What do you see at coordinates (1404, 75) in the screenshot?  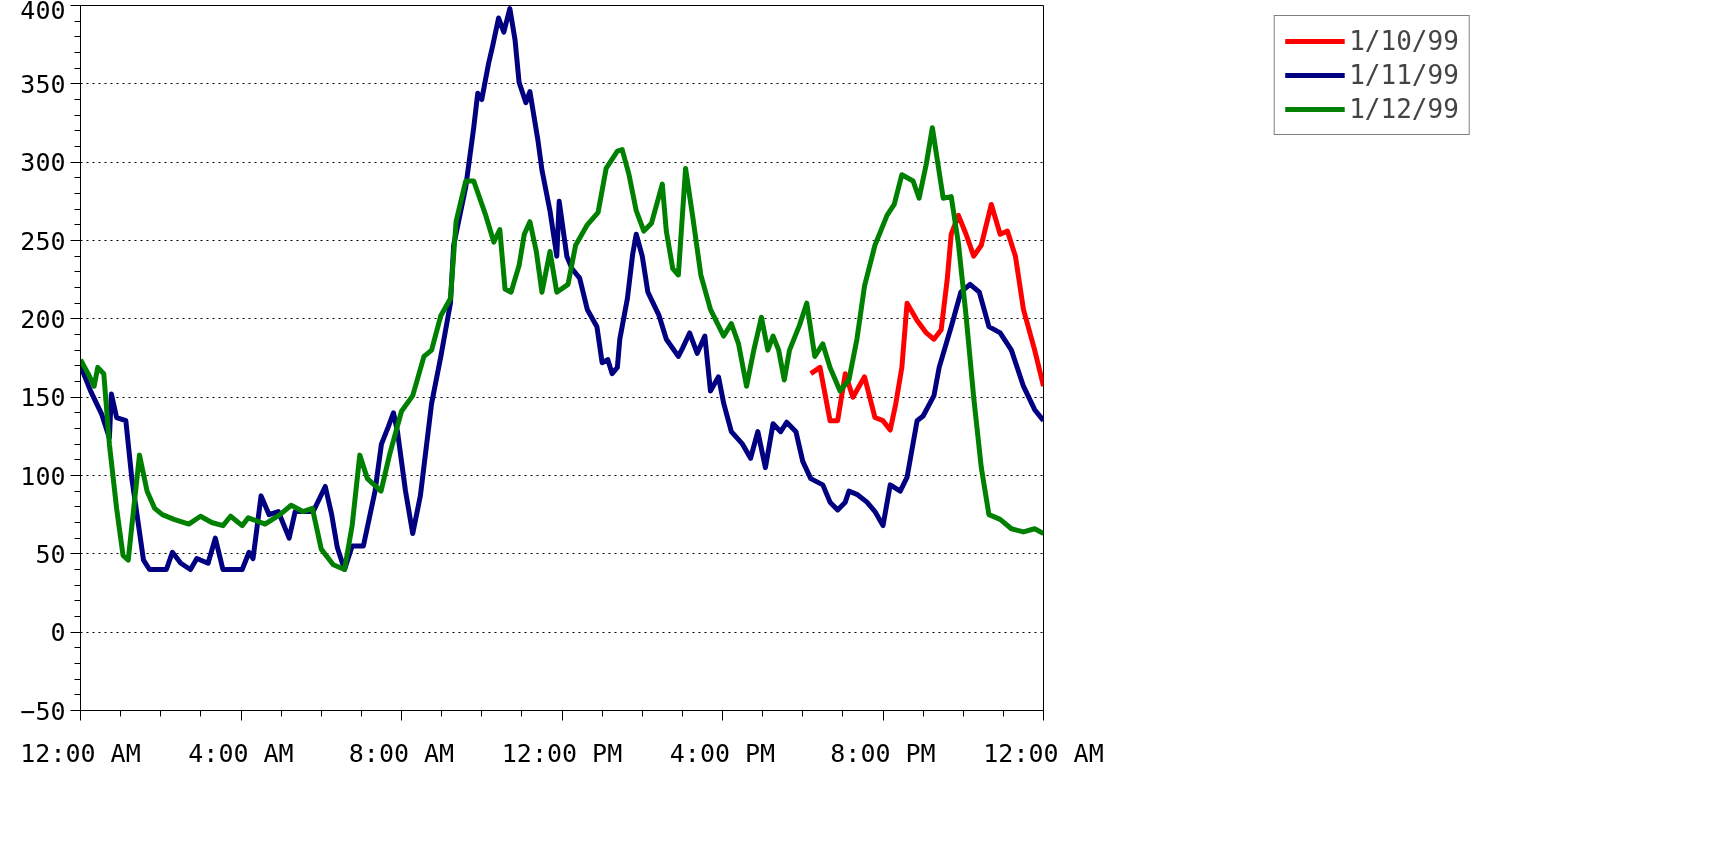 I see `legend-label: 1/11/99` at bounding box center [1404, 75].